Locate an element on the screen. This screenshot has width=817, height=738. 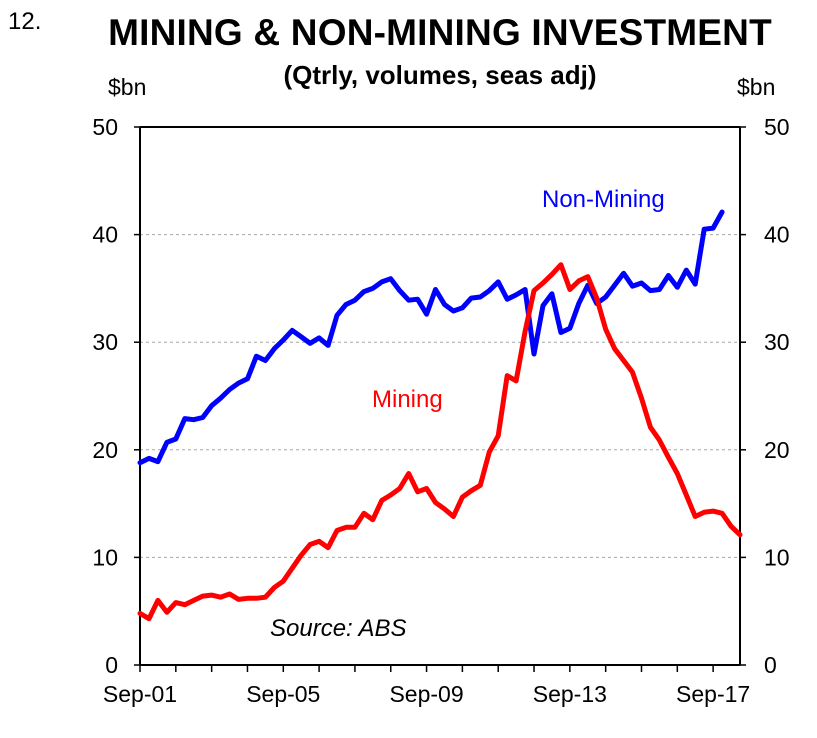
chart-title: MINING & NON-MINING INVESTMENT is located at coordinates (440, 32).